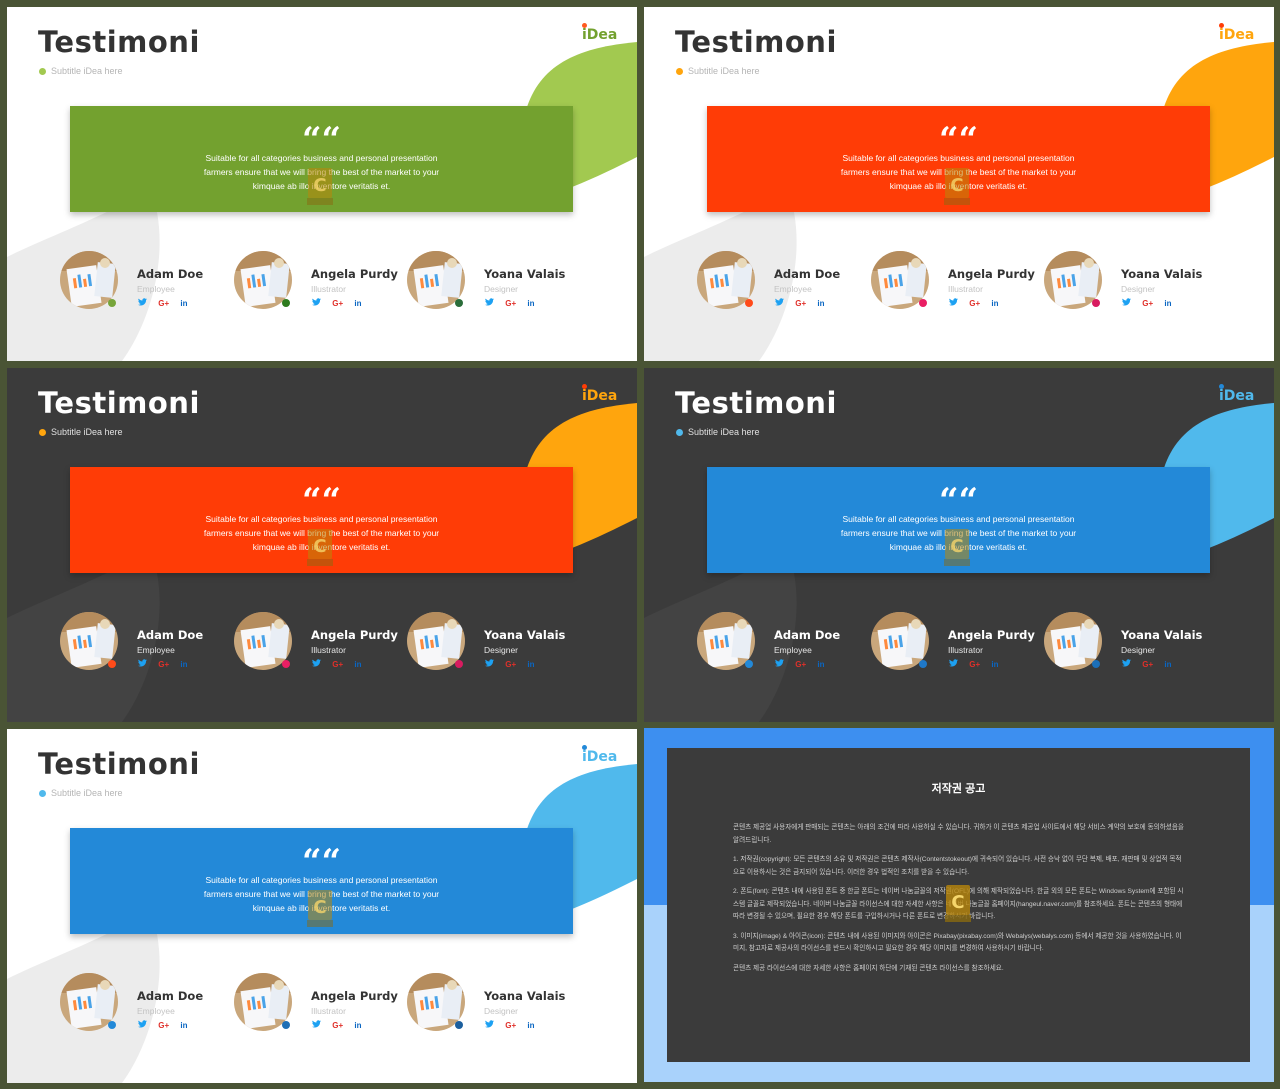 The width and height of the screenshot is (1280, 1089). I want to click on svg-text: C, so click(319, 185).